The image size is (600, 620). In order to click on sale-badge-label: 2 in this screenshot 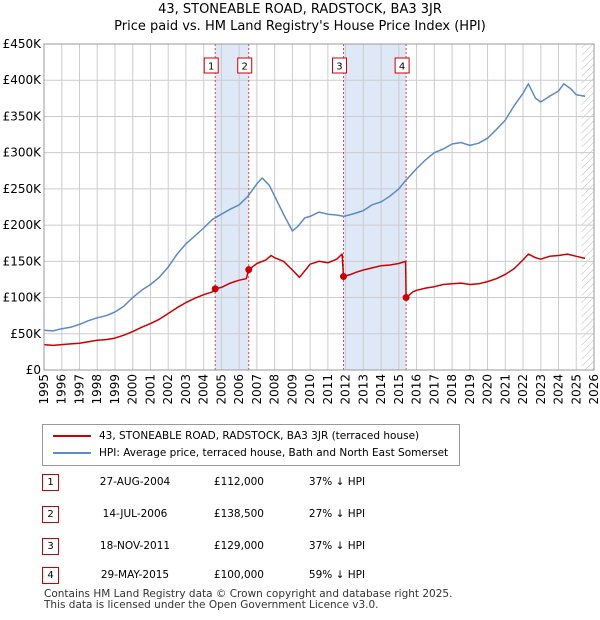, I will do `click(245, 67)`.